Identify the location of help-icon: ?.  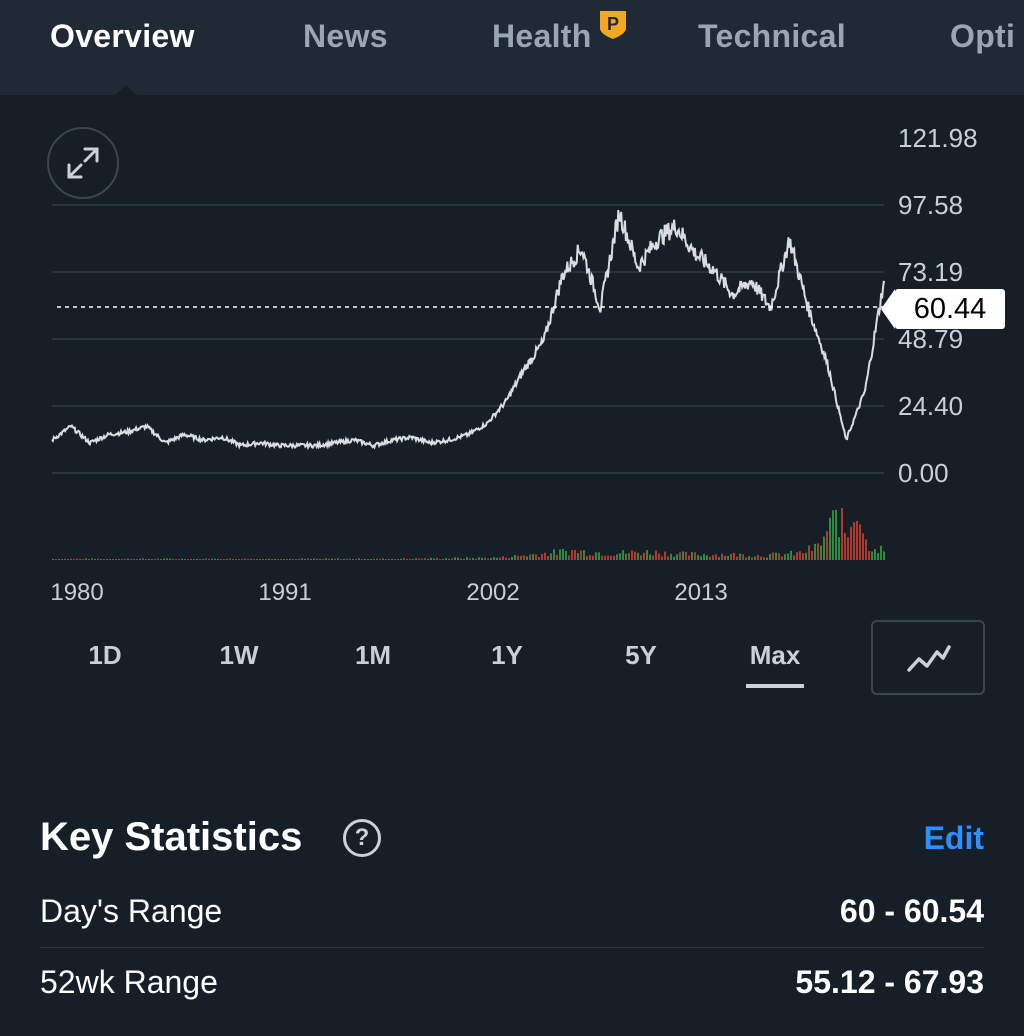
(362, 838).